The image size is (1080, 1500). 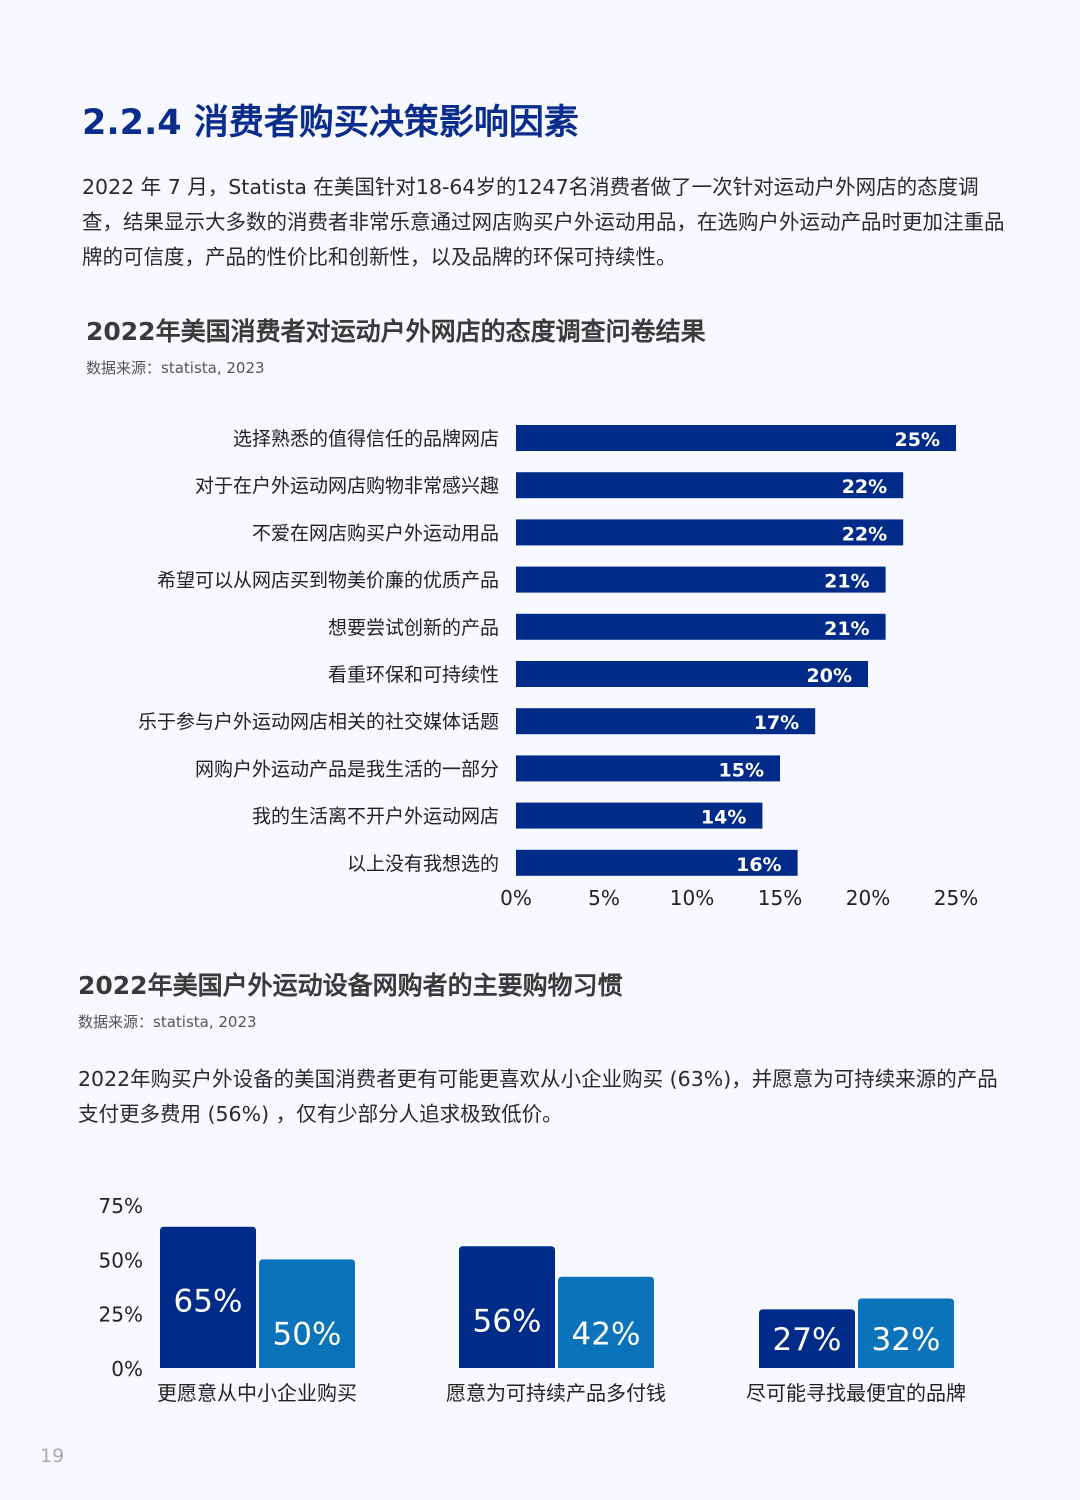 I want to click on category-label: 希望可以从网店买到物美价廉的优质产品, so click(x=328, y=581).